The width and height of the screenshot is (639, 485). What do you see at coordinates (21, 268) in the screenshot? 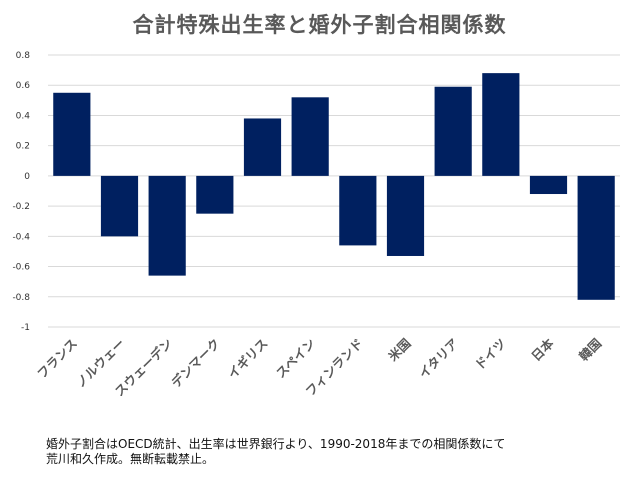
I see `y-tick-label: -0.6` at bounding box center [21, 268].